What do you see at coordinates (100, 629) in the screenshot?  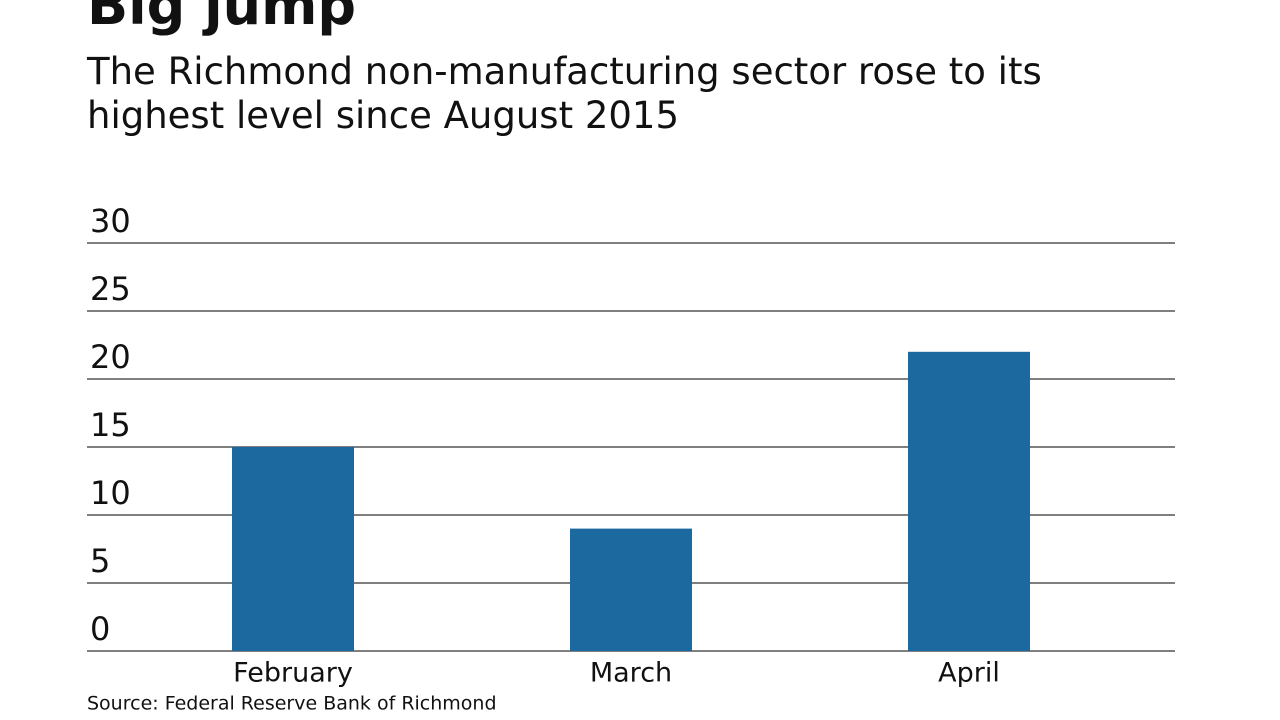 I see `y-tick-label: 0` at bounding box center [100, 629].